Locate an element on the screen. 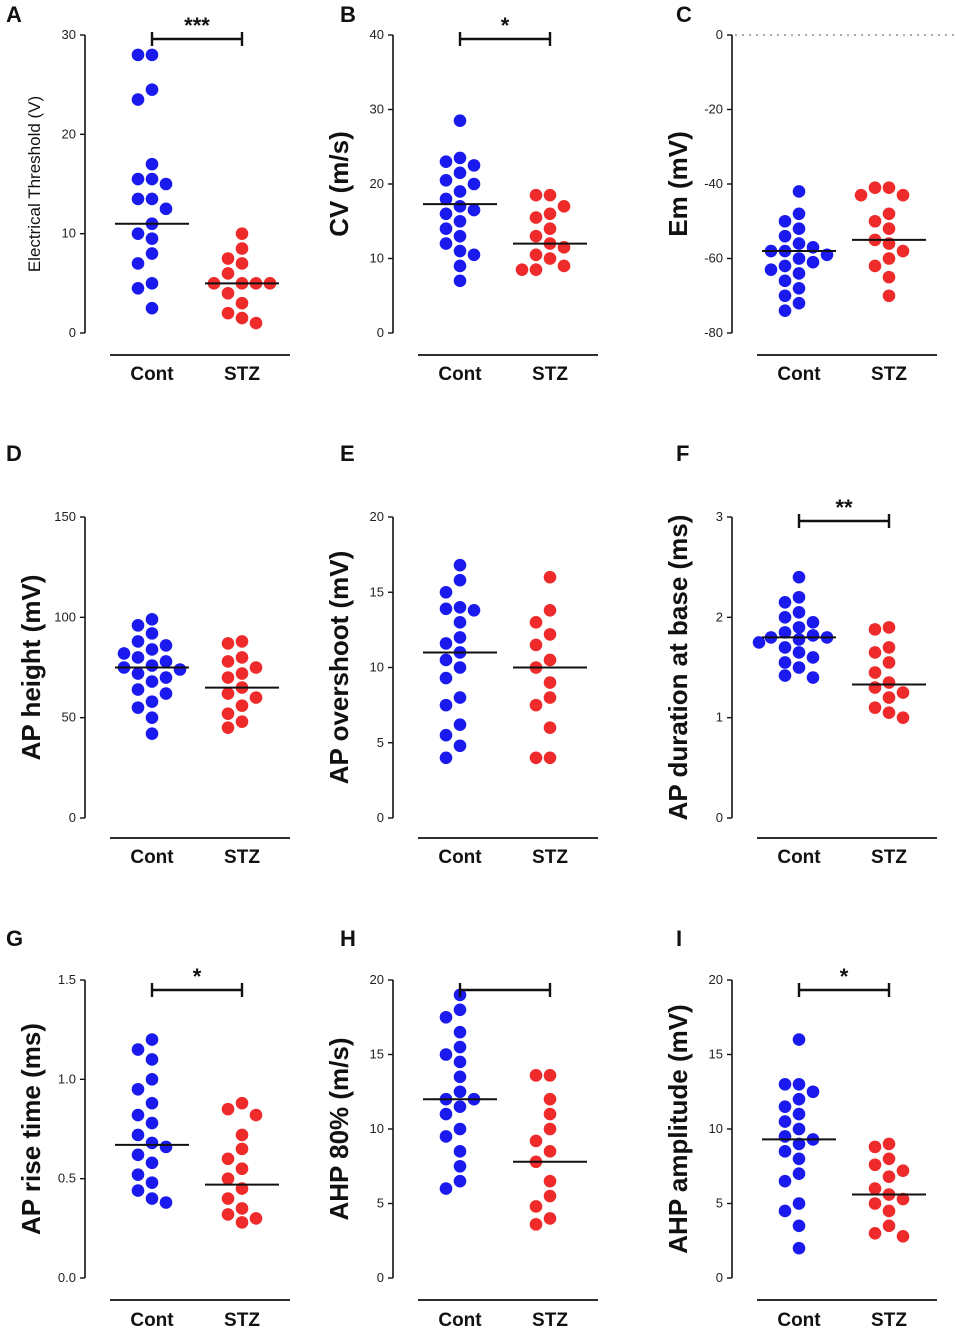 The height and width of the screenshot is (1340, 955). y-tick-label: 1.0 is located at coordinates (67, 1078).